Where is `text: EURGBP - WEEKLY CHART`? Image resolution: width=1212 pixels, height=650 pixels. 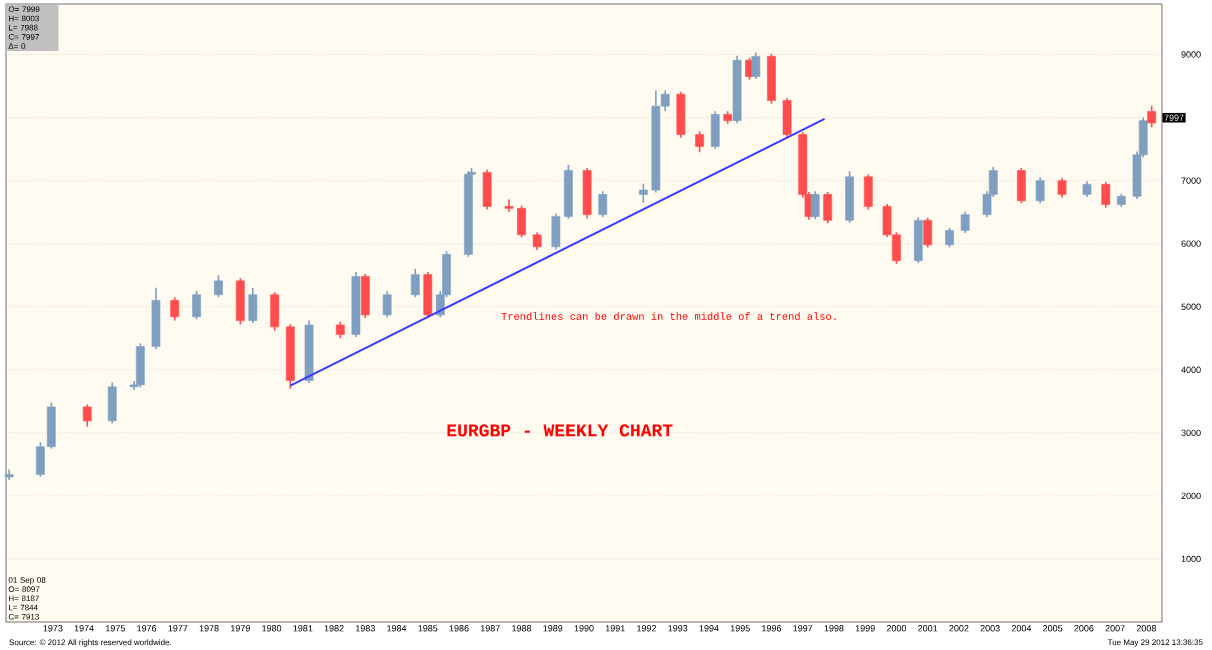
text: EURGBP - WEEKLY CHART is located at coordinates (560, 430).